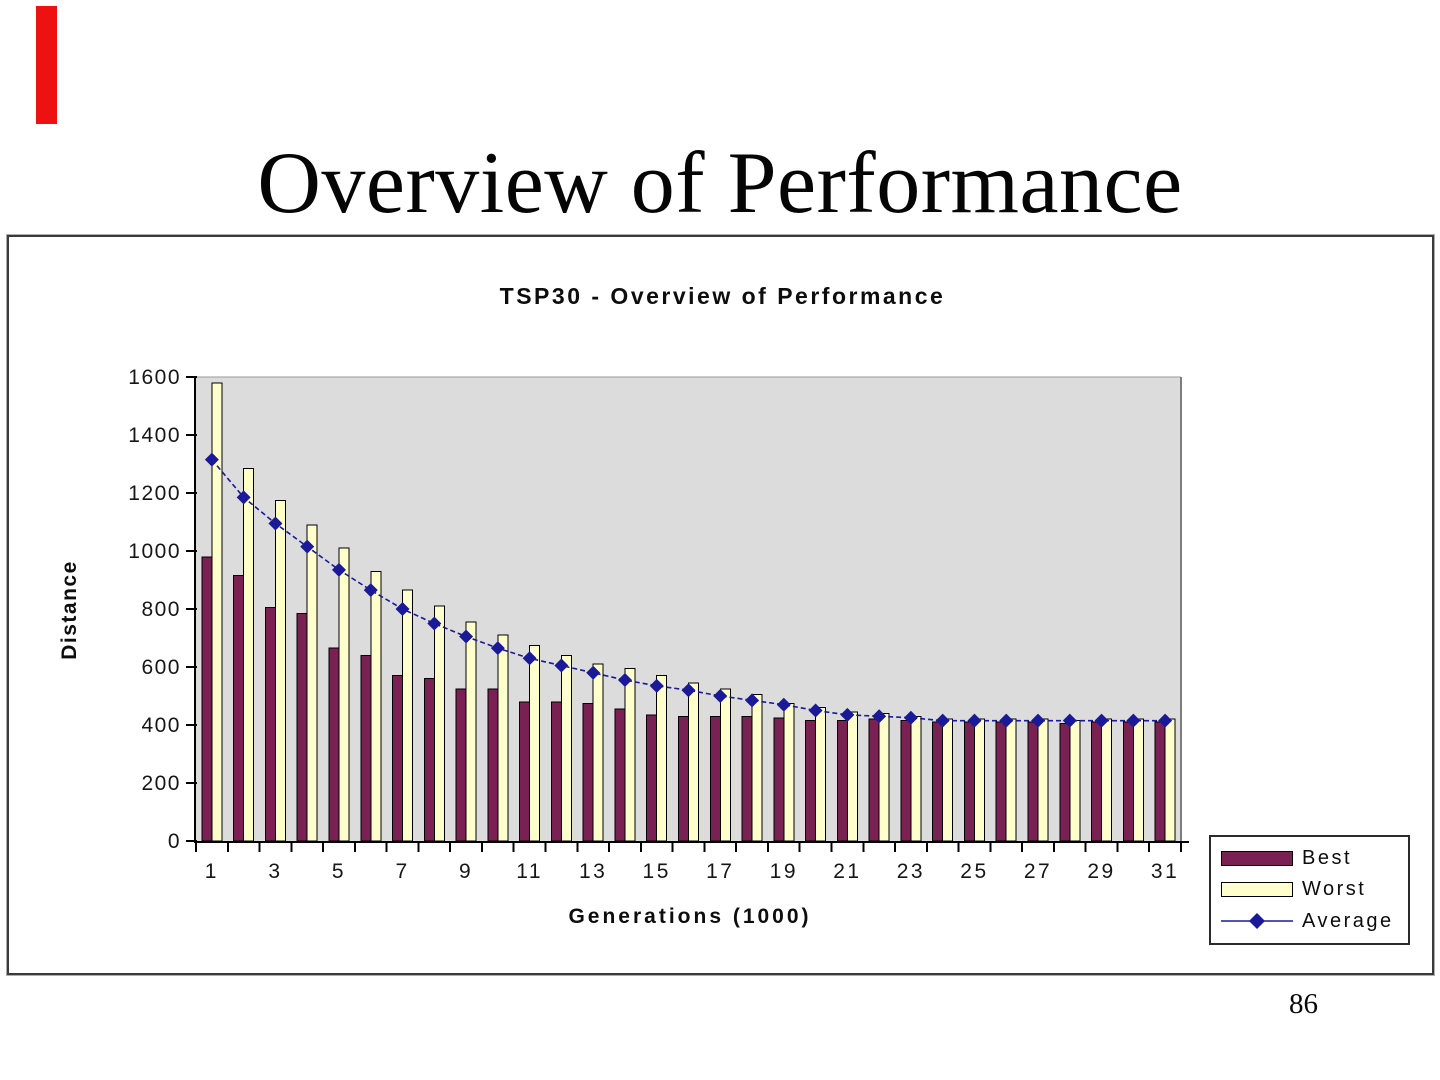 Image resolution: width=1440 pixels, height=1080 pixels. What do you see at coordinates (722, 296) in the screenshot?
I see `chart-title: TSP30 - Overview of Performance` at bounding box center [722, 296].